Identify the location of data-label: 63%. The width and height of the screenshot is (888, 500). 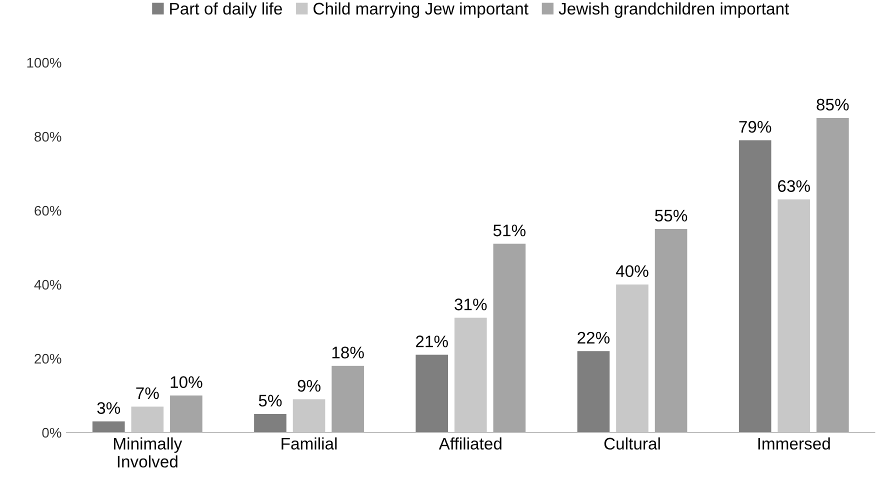
(794, 186).